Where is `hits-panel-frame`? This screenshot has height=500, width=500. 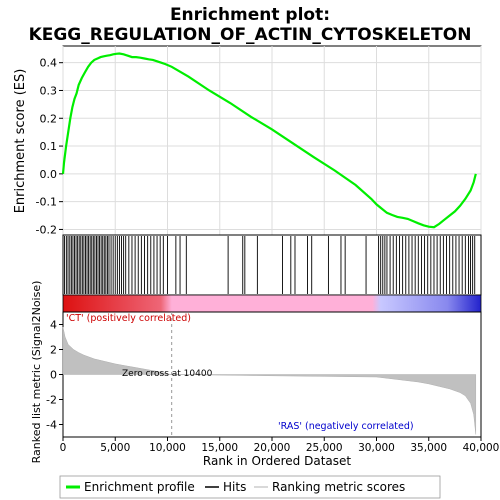
hits-panel-frame is located at coordinates (272, 265).